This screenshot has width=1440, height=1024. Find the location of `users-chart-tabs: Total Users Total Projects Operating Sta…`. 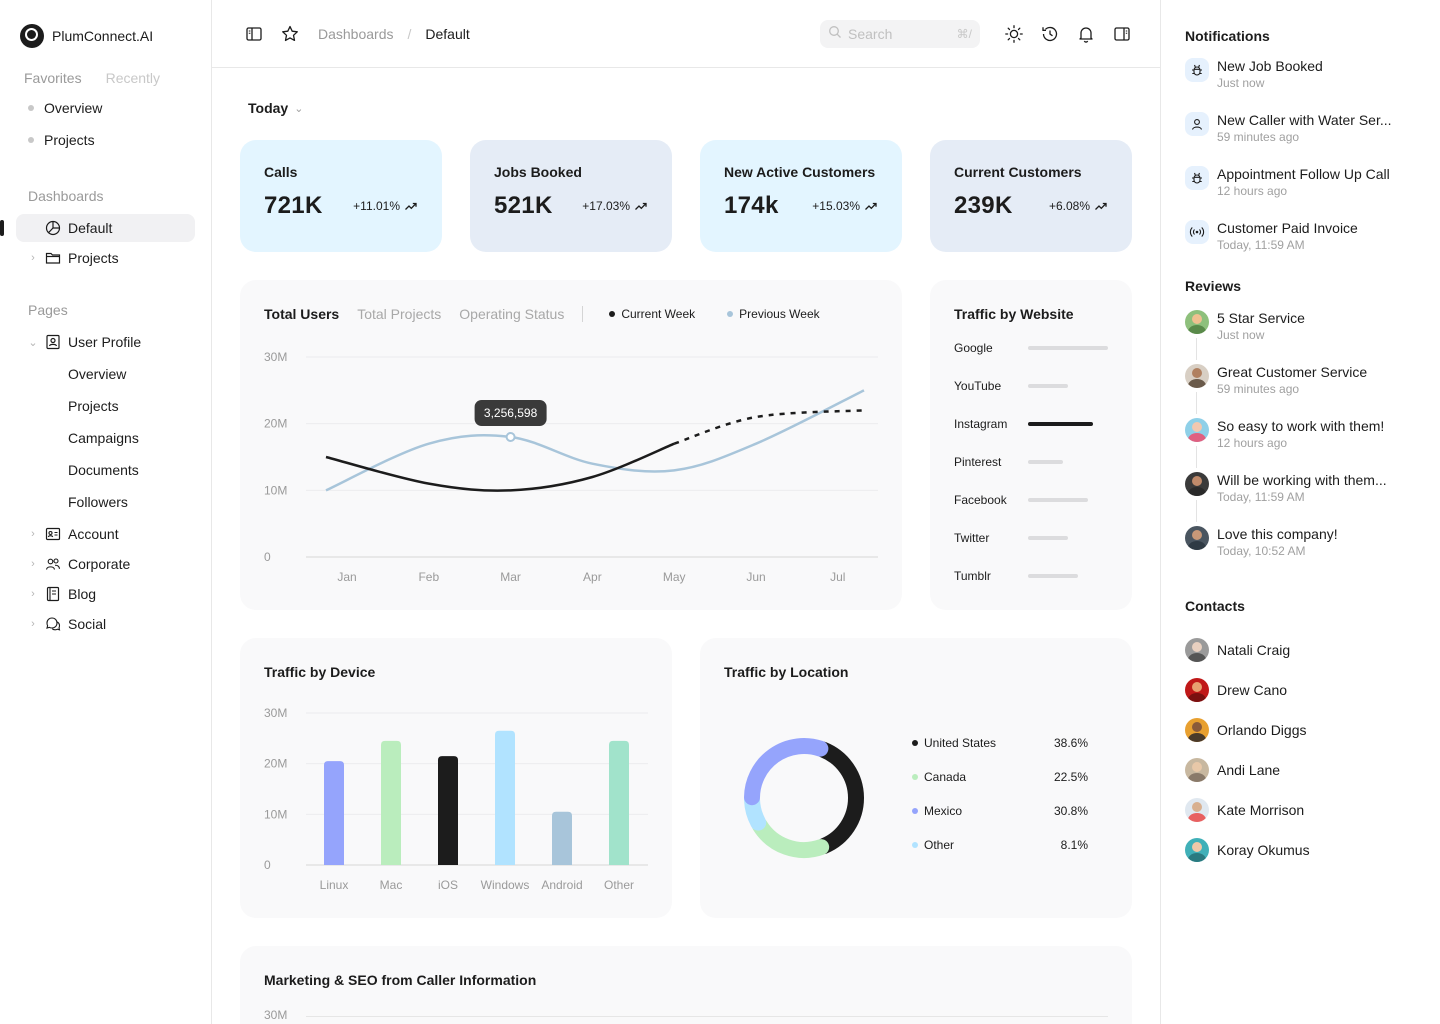

users-chart-tabs: Total Users Total Projects Operating Sta… is located at coordinates (542, 314).